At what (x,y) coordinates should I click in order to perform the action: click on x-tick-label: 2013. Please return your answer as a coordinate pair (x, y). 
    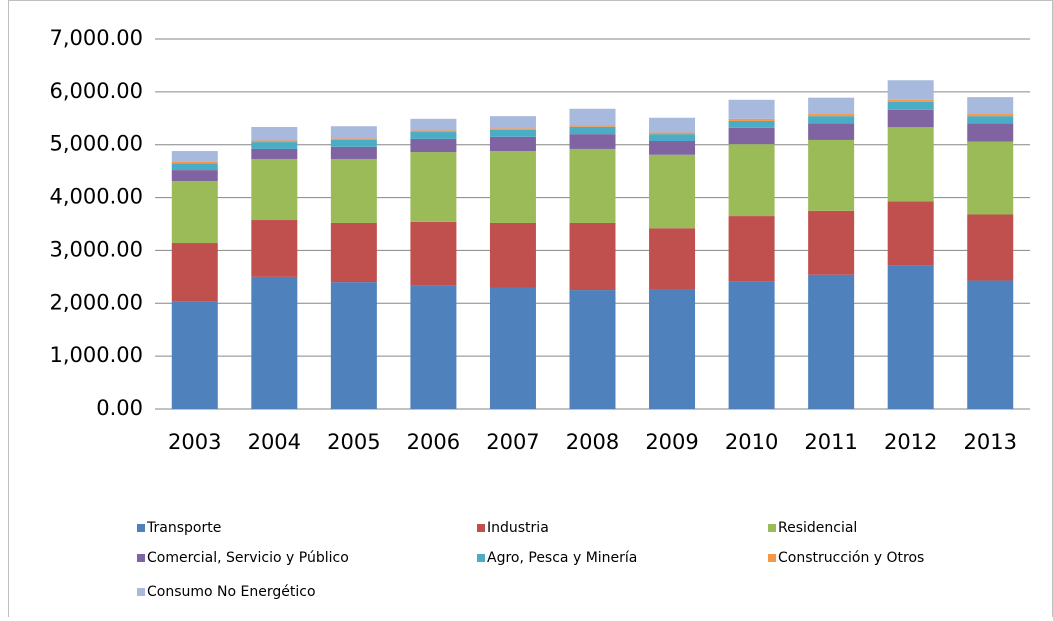
    Looking at the image, I should click on (990, 442).